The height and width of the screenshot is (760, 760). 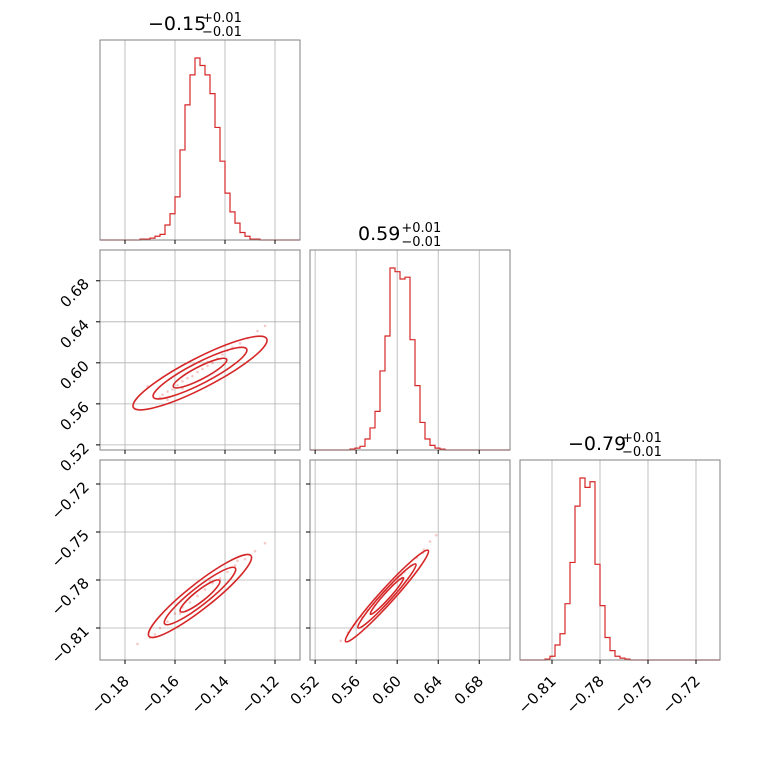 I want to click on title-sup-0: +0.01, so click(x=222, y=18).